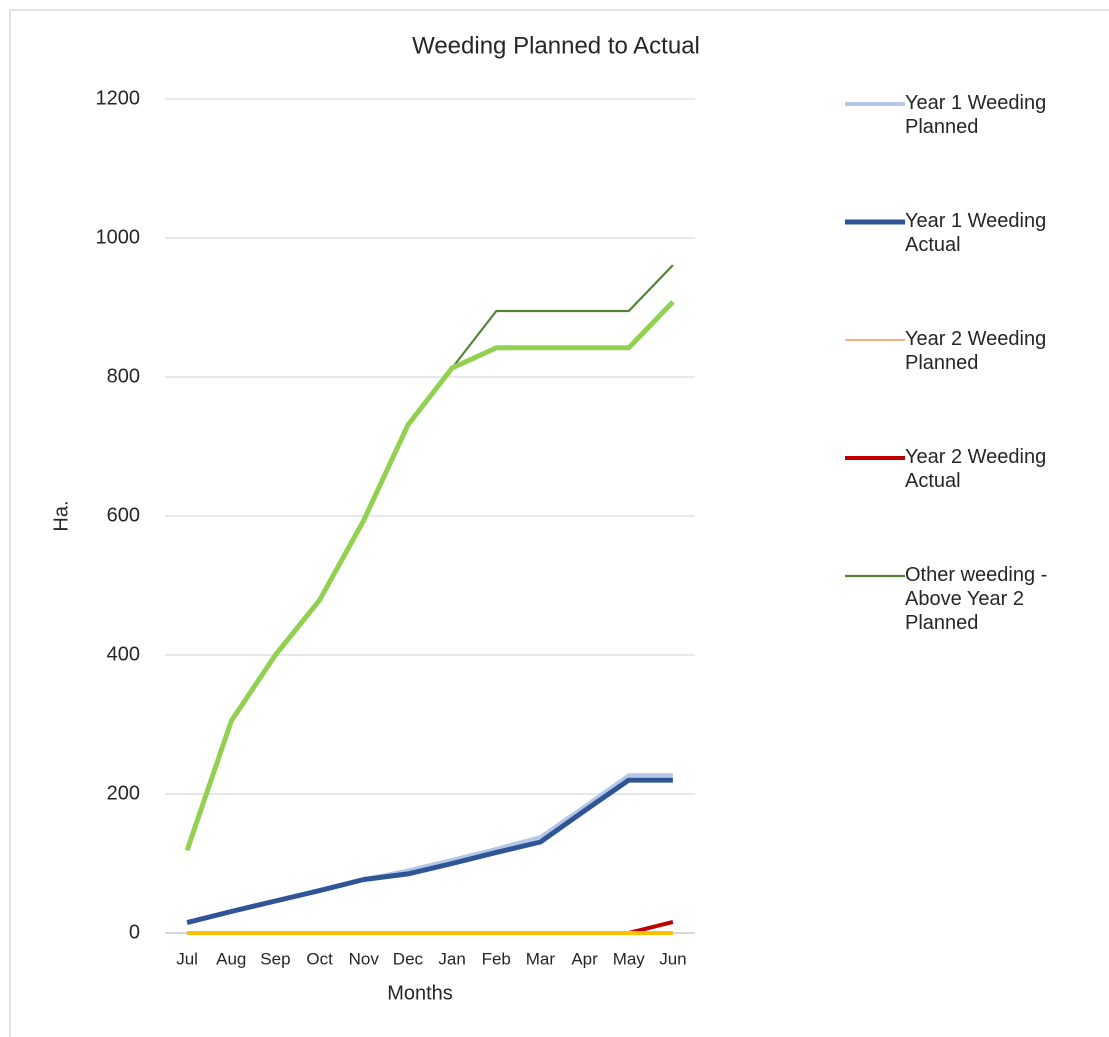  I want to click on legend-label: Year 2 Weeding Planned, so click(976, 351).